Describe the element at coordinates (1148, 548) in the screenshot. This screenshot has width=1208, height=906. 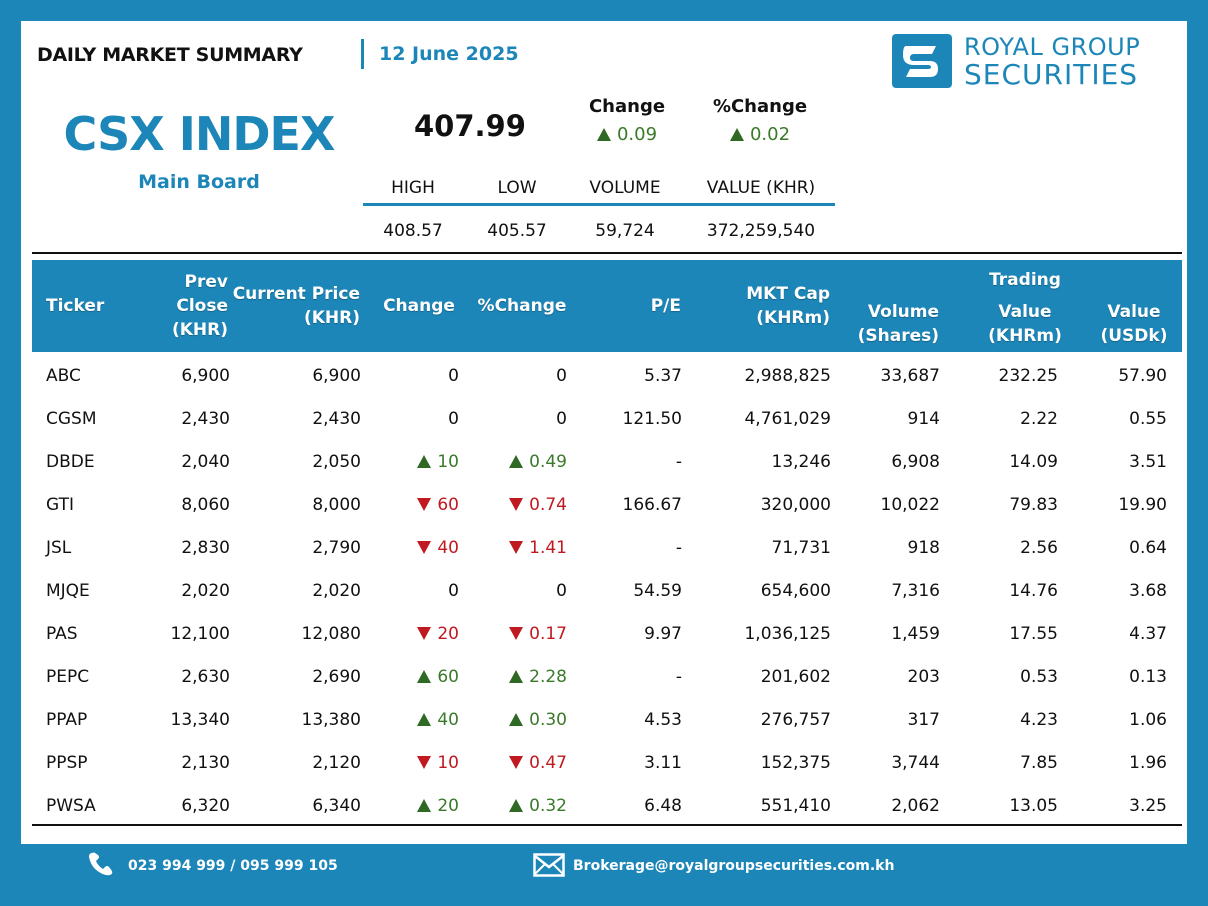
I see `cell-value-usd: 0.64` at that location.